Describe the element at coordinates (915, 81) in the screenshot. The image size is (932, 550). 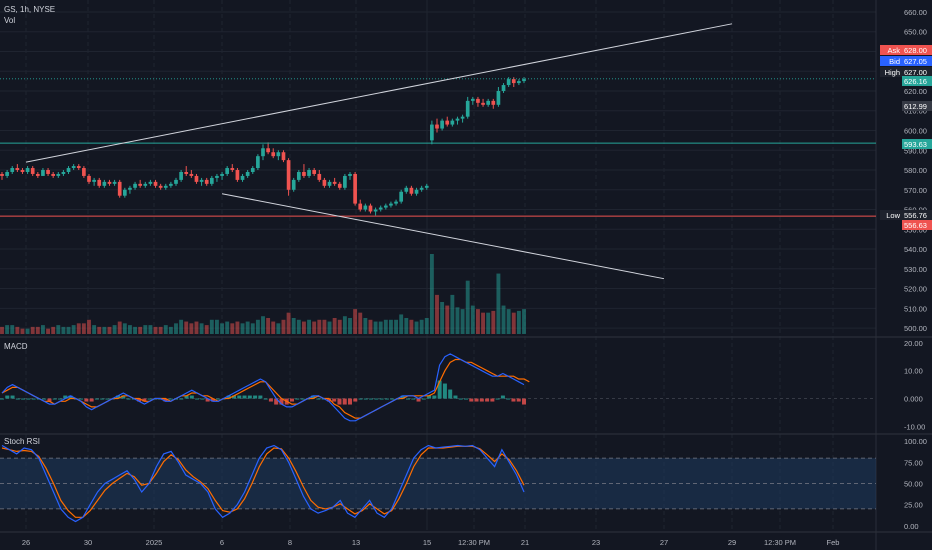
I see `last-price-tag: 626.16` at that location.